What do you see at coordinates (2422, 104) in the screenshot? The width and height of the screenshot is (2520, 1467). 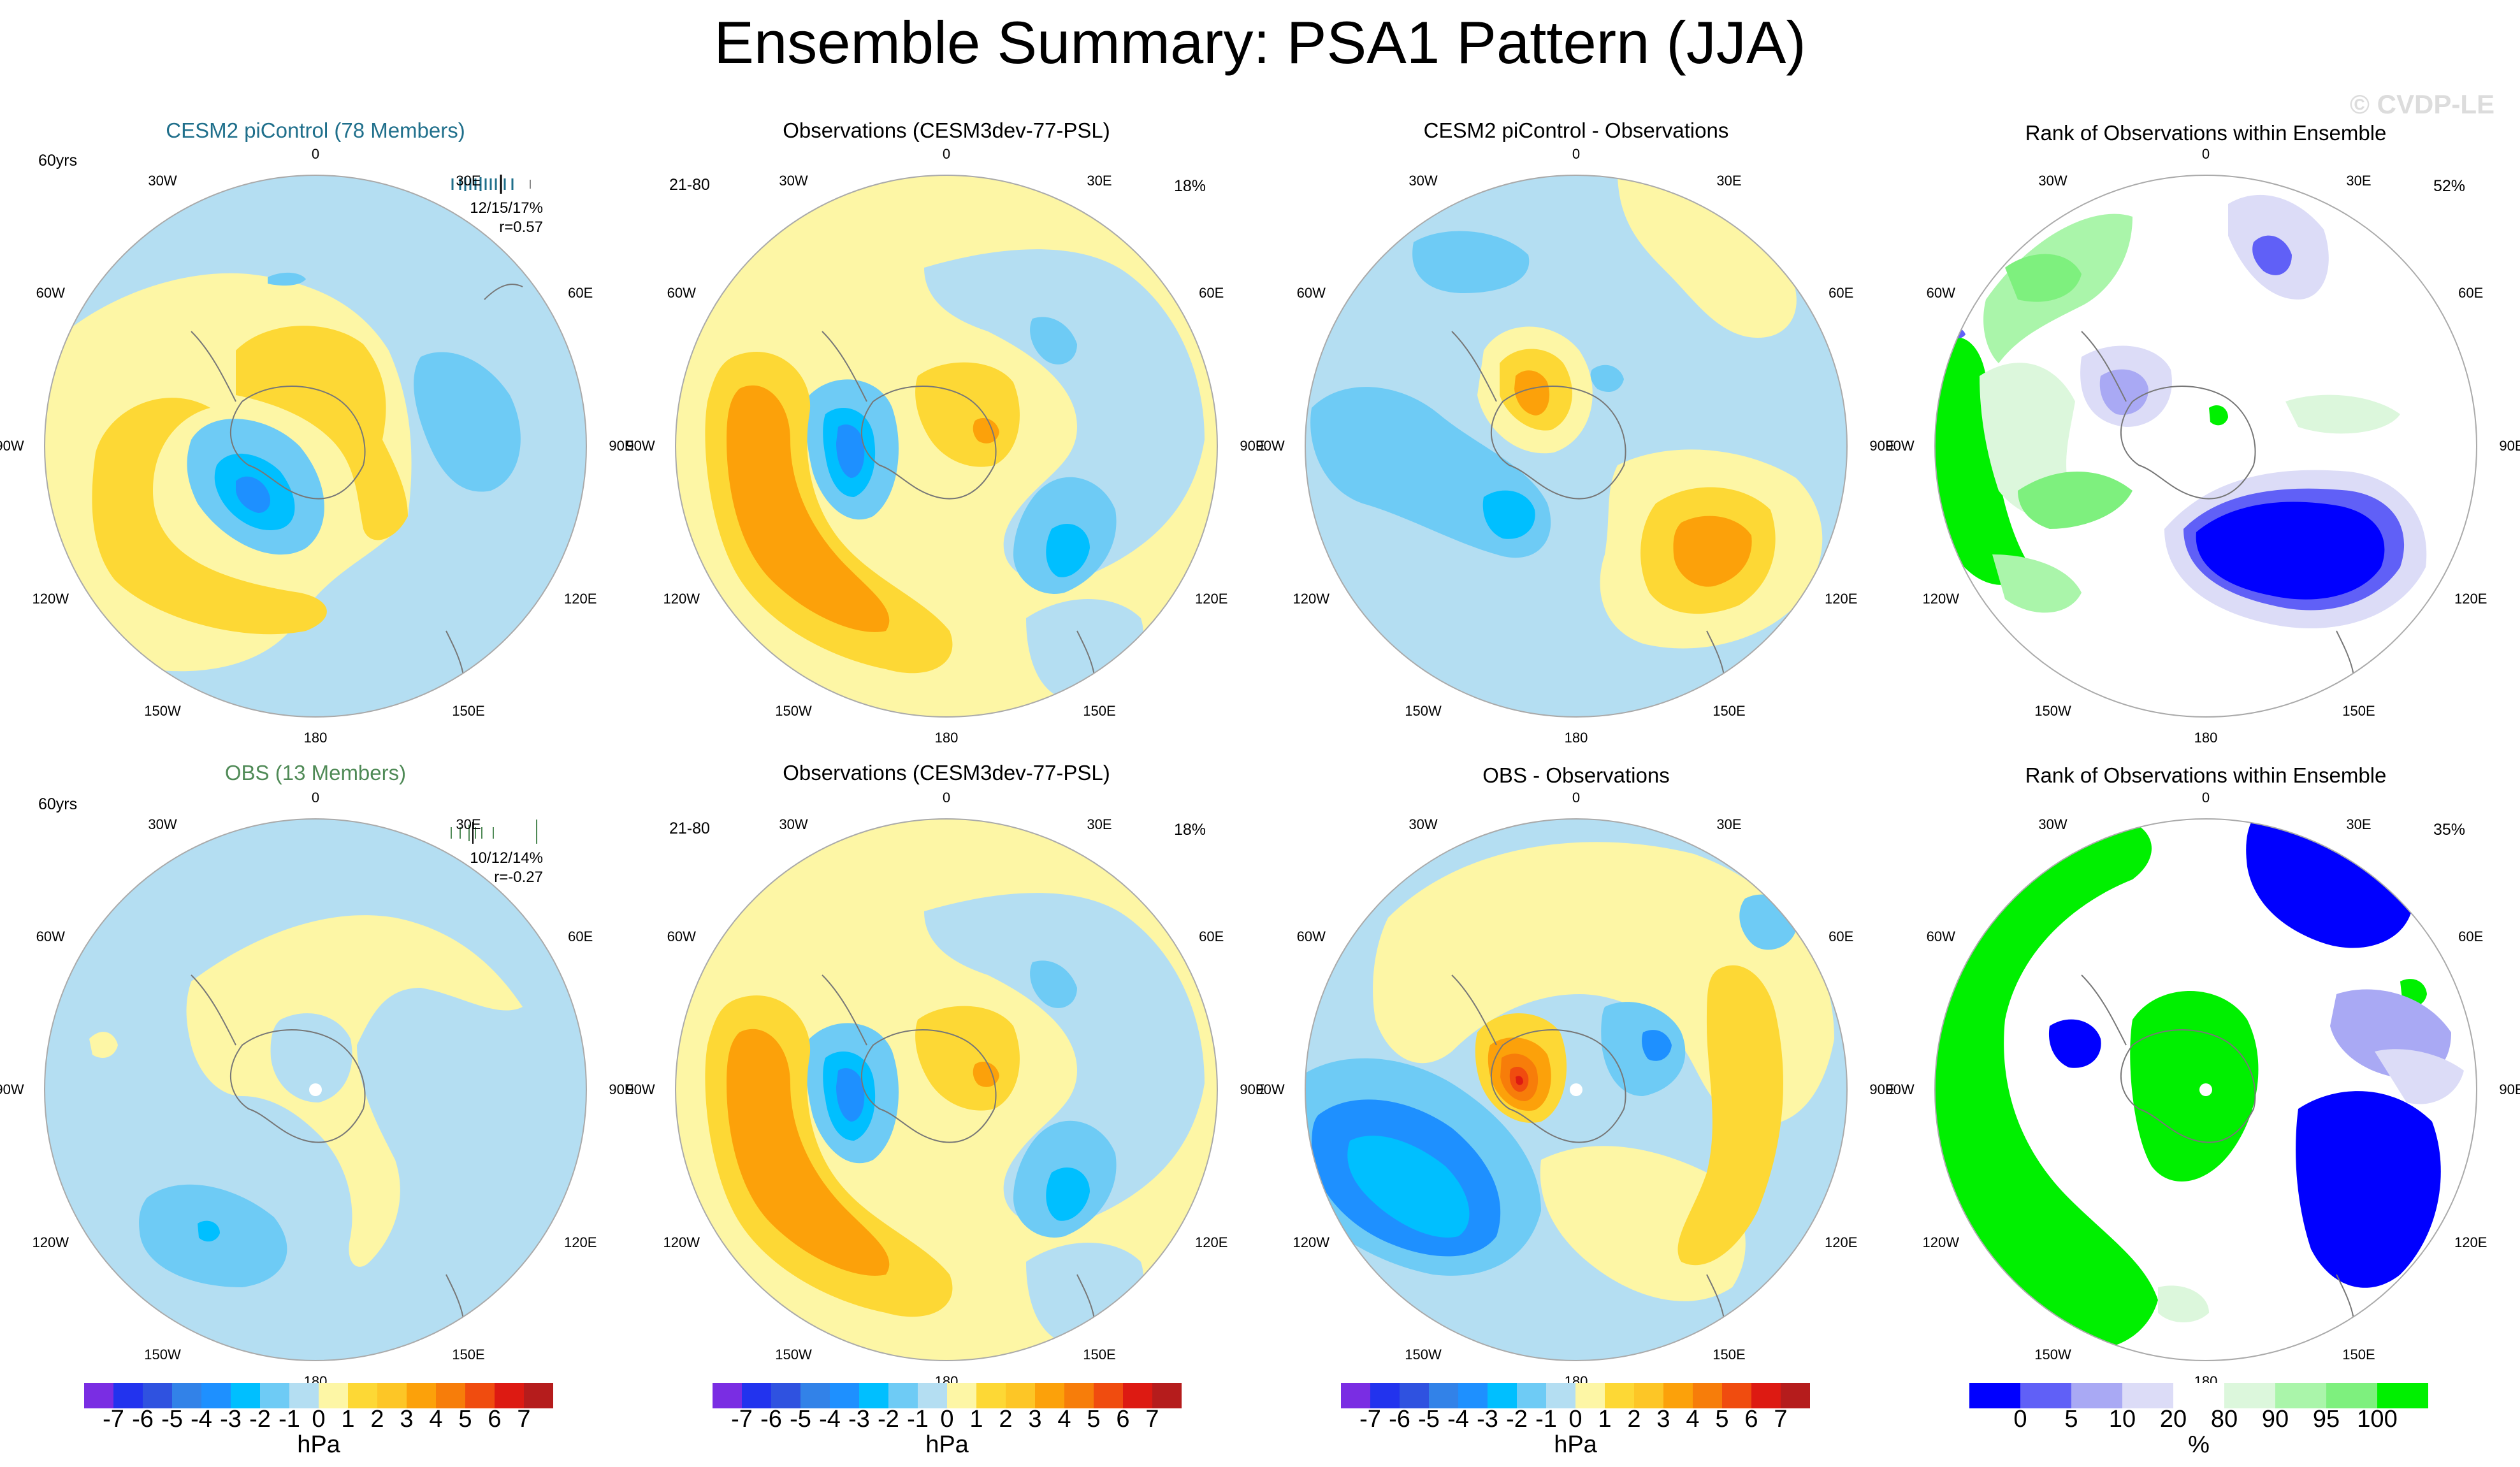 I see `watermark: © CVDP-LE` at bounding box center [2422, 104].